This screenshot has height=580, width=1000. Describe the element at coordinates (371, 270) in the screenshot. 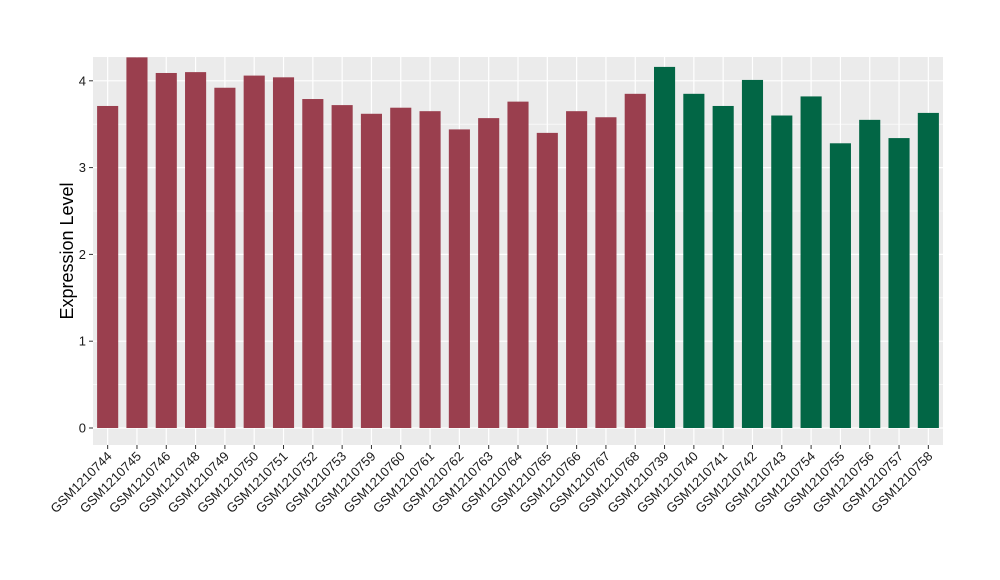

I see `bar-GSM1210759` at that location.